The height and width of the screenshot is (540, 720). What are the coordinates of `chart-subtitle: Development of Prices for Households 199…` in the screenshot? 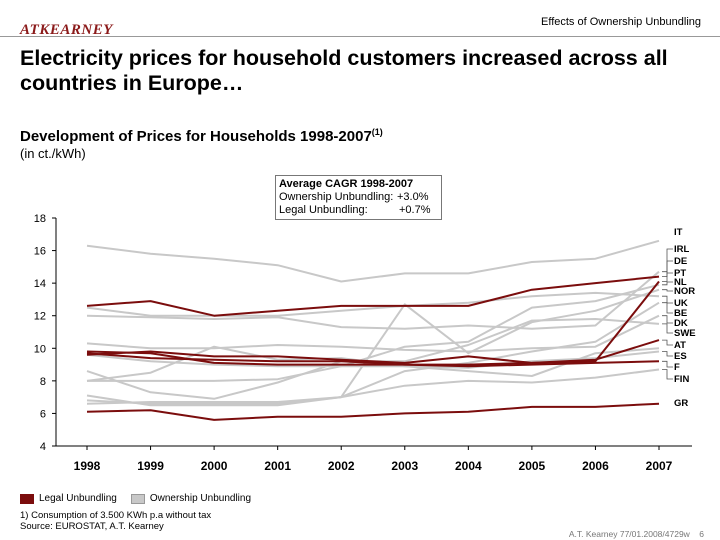 It's located at (201, 136).